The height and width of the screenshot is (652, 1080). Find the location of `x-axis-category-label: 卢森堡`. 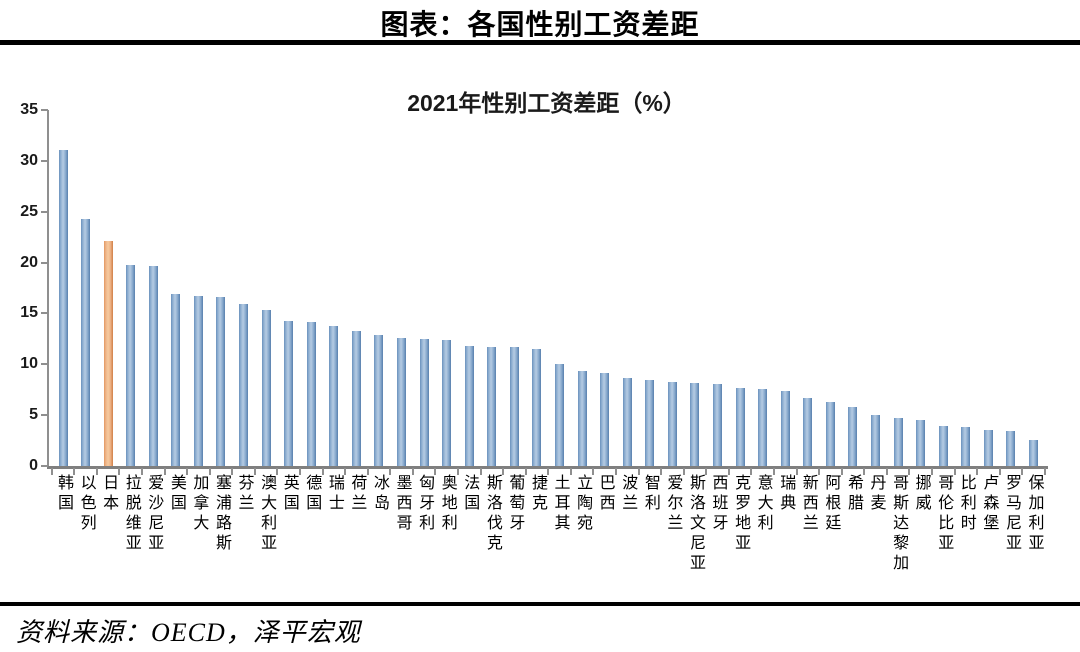

x-axis-category-label: 卢森堡 is located at coordinates (989, 504).